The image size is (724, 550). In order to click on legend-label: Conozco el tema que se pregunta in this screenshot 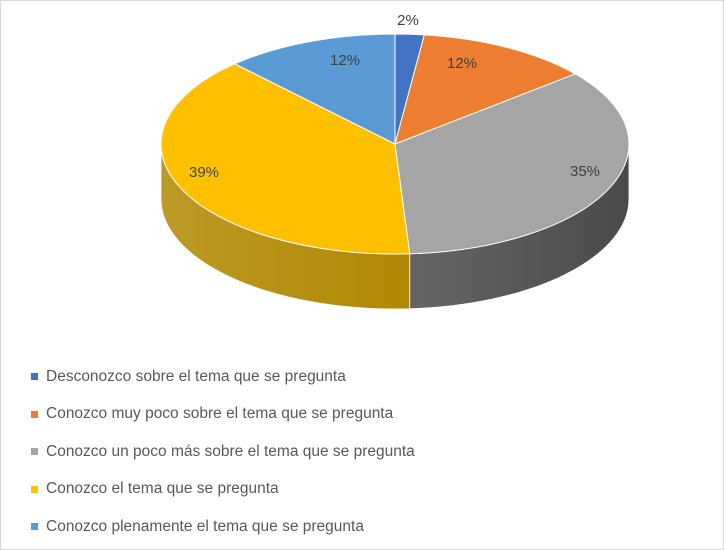, I will do `click(162, 489)`.